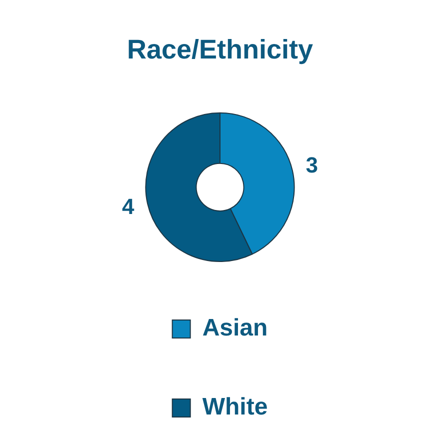 This screenshot has width=440, height=440. Describe the element at coordinates (220, 49) in the screenshot. I see `chart-title: Race/Ethnicity` at that location.